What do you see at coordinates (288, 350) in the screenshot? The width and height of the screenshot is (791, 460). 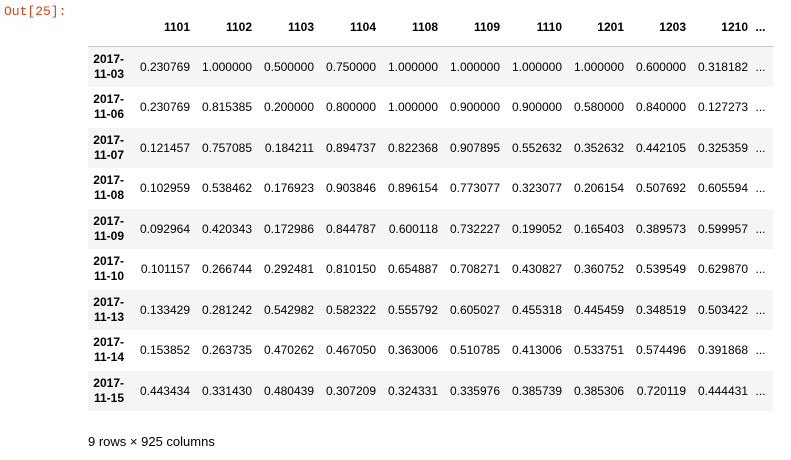 I see `table-cell: 0.470262` at bounding box center [288, 350].